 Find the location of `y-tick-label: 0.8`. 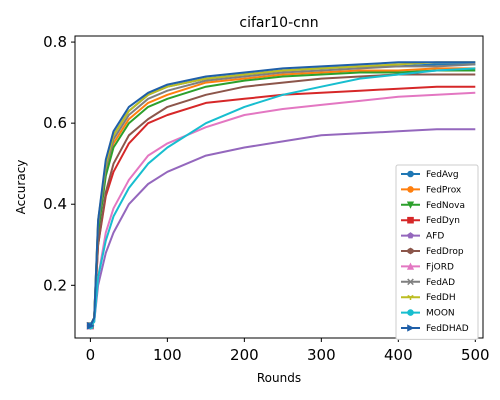

y-tick-label: 0.8 is located at coordinates (55, 42).